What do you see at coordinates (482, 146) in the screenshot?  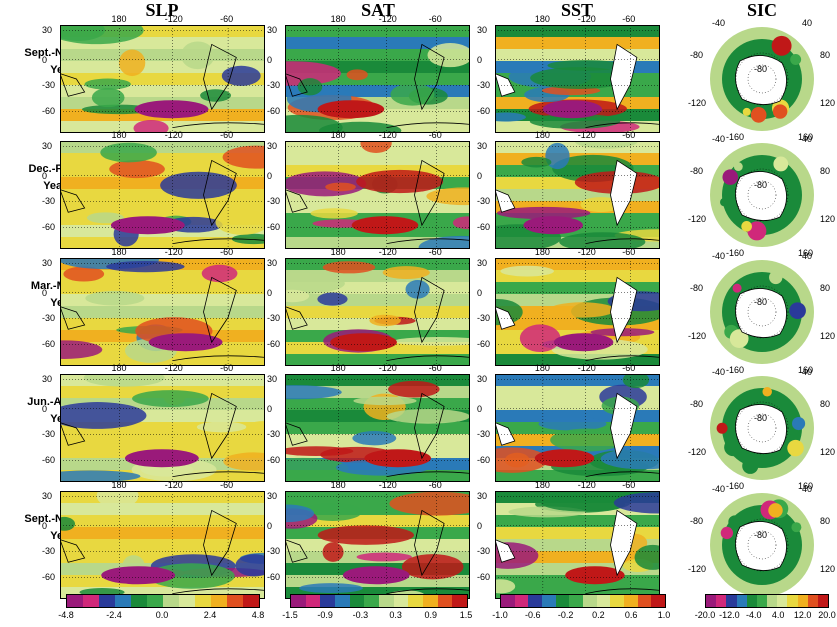 I see `latitude-tick: 30` at bounding box center [482, 146].